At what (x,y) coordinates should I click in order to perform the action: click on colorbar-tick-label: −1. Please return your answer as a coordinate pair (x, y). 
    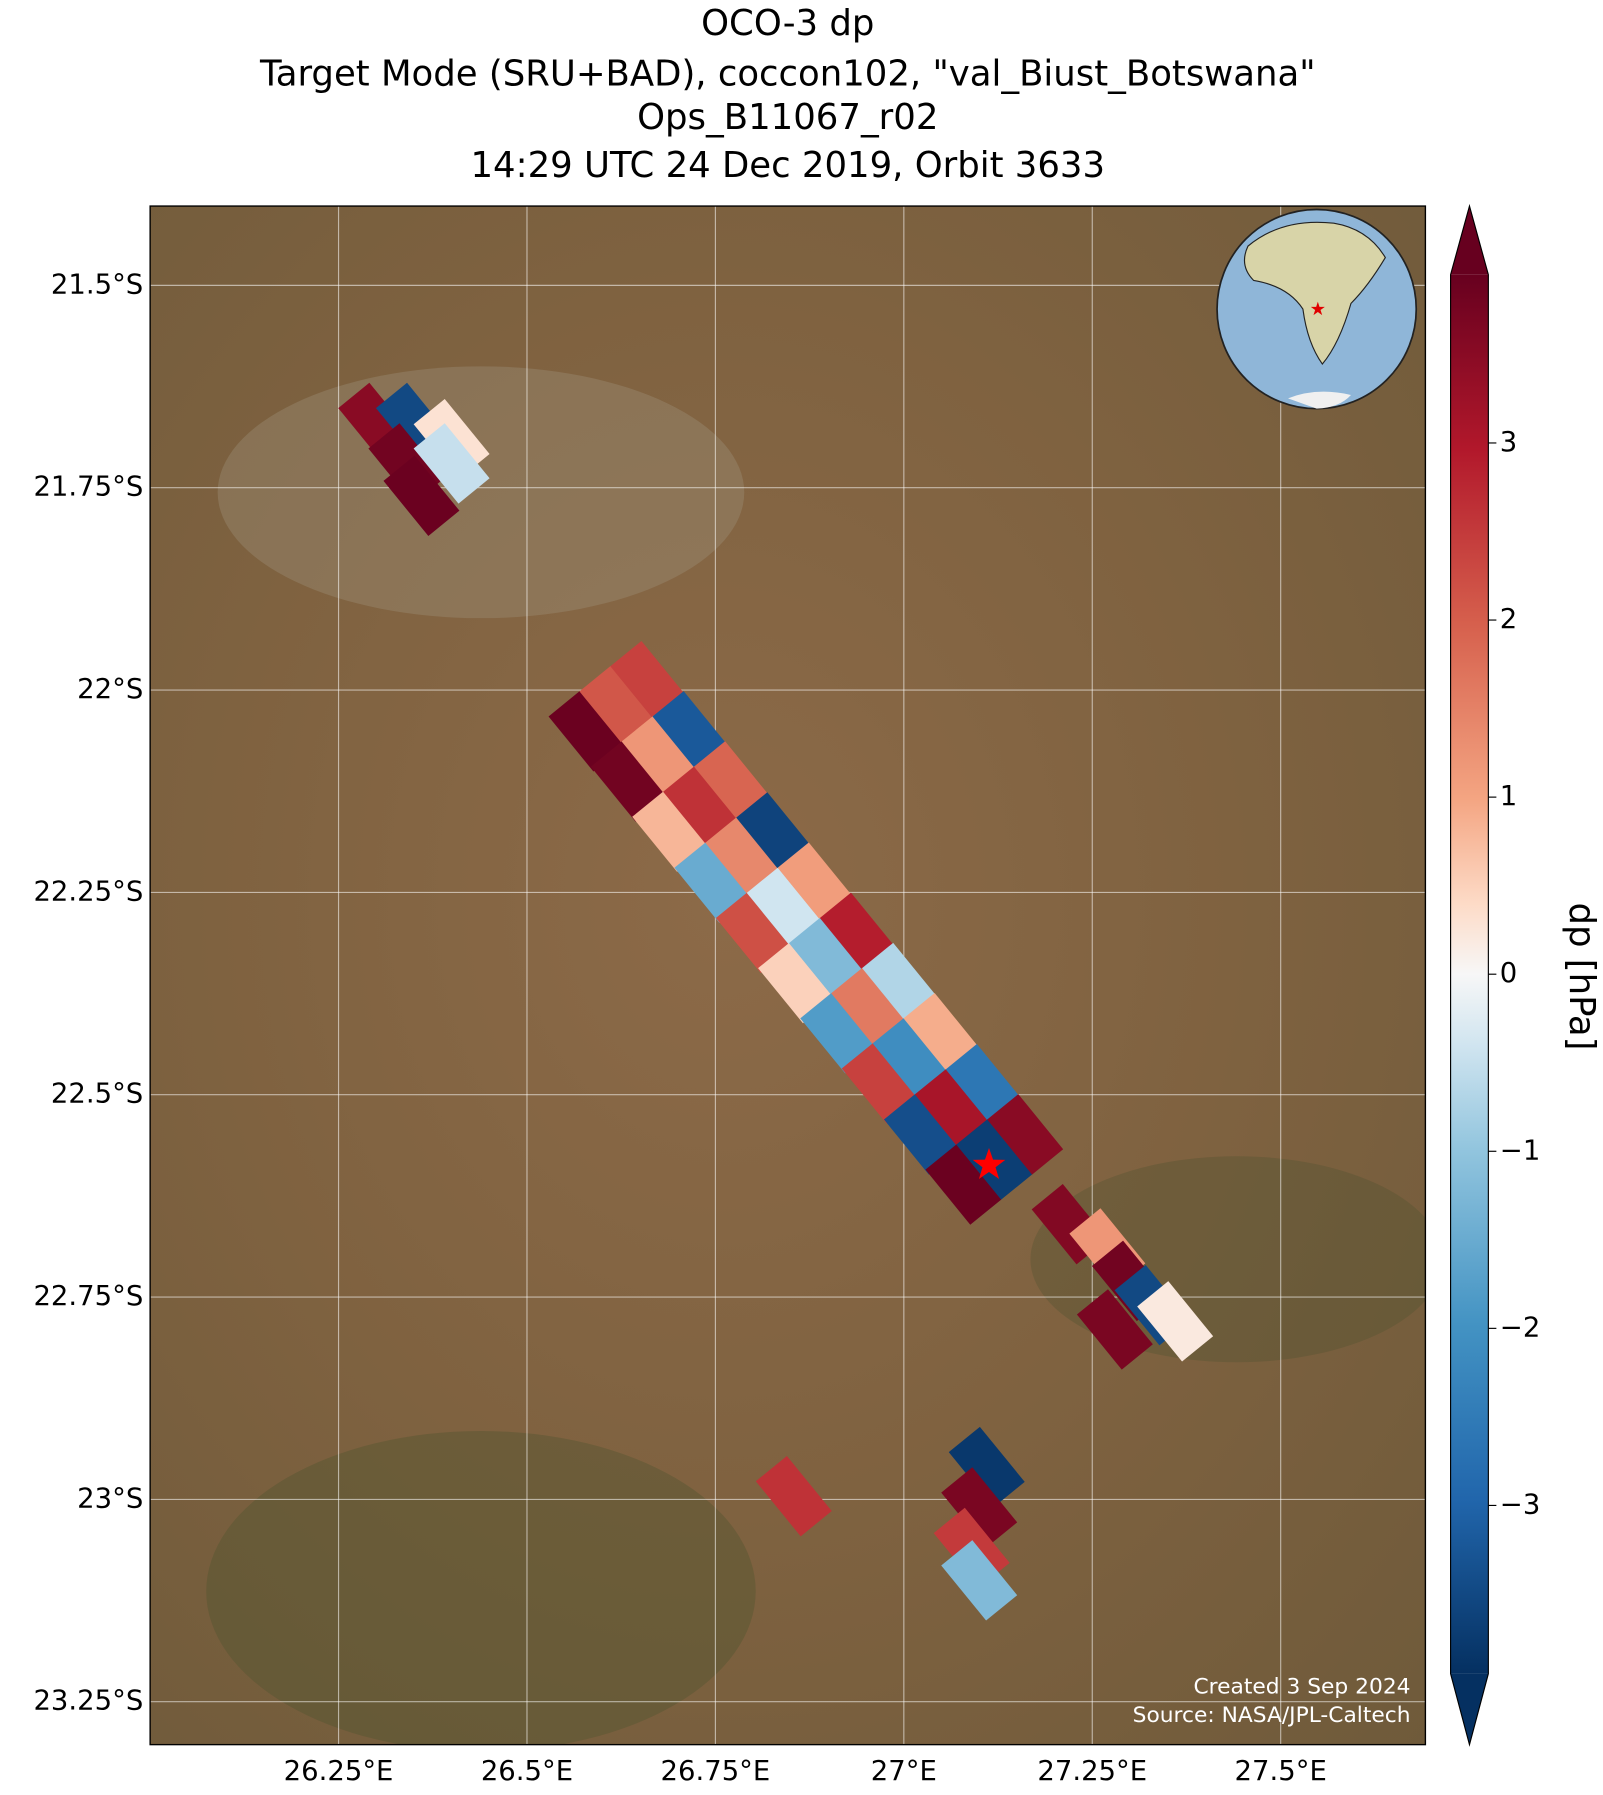
    Looking at the image, I should click on (1520, 1150).